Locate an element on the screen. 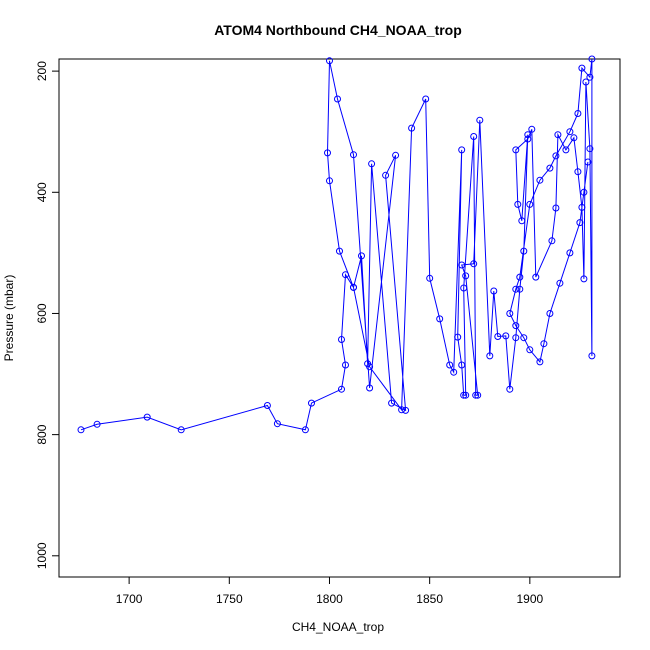  x-tick-label: 1900 is located at coordinates (529, 599).